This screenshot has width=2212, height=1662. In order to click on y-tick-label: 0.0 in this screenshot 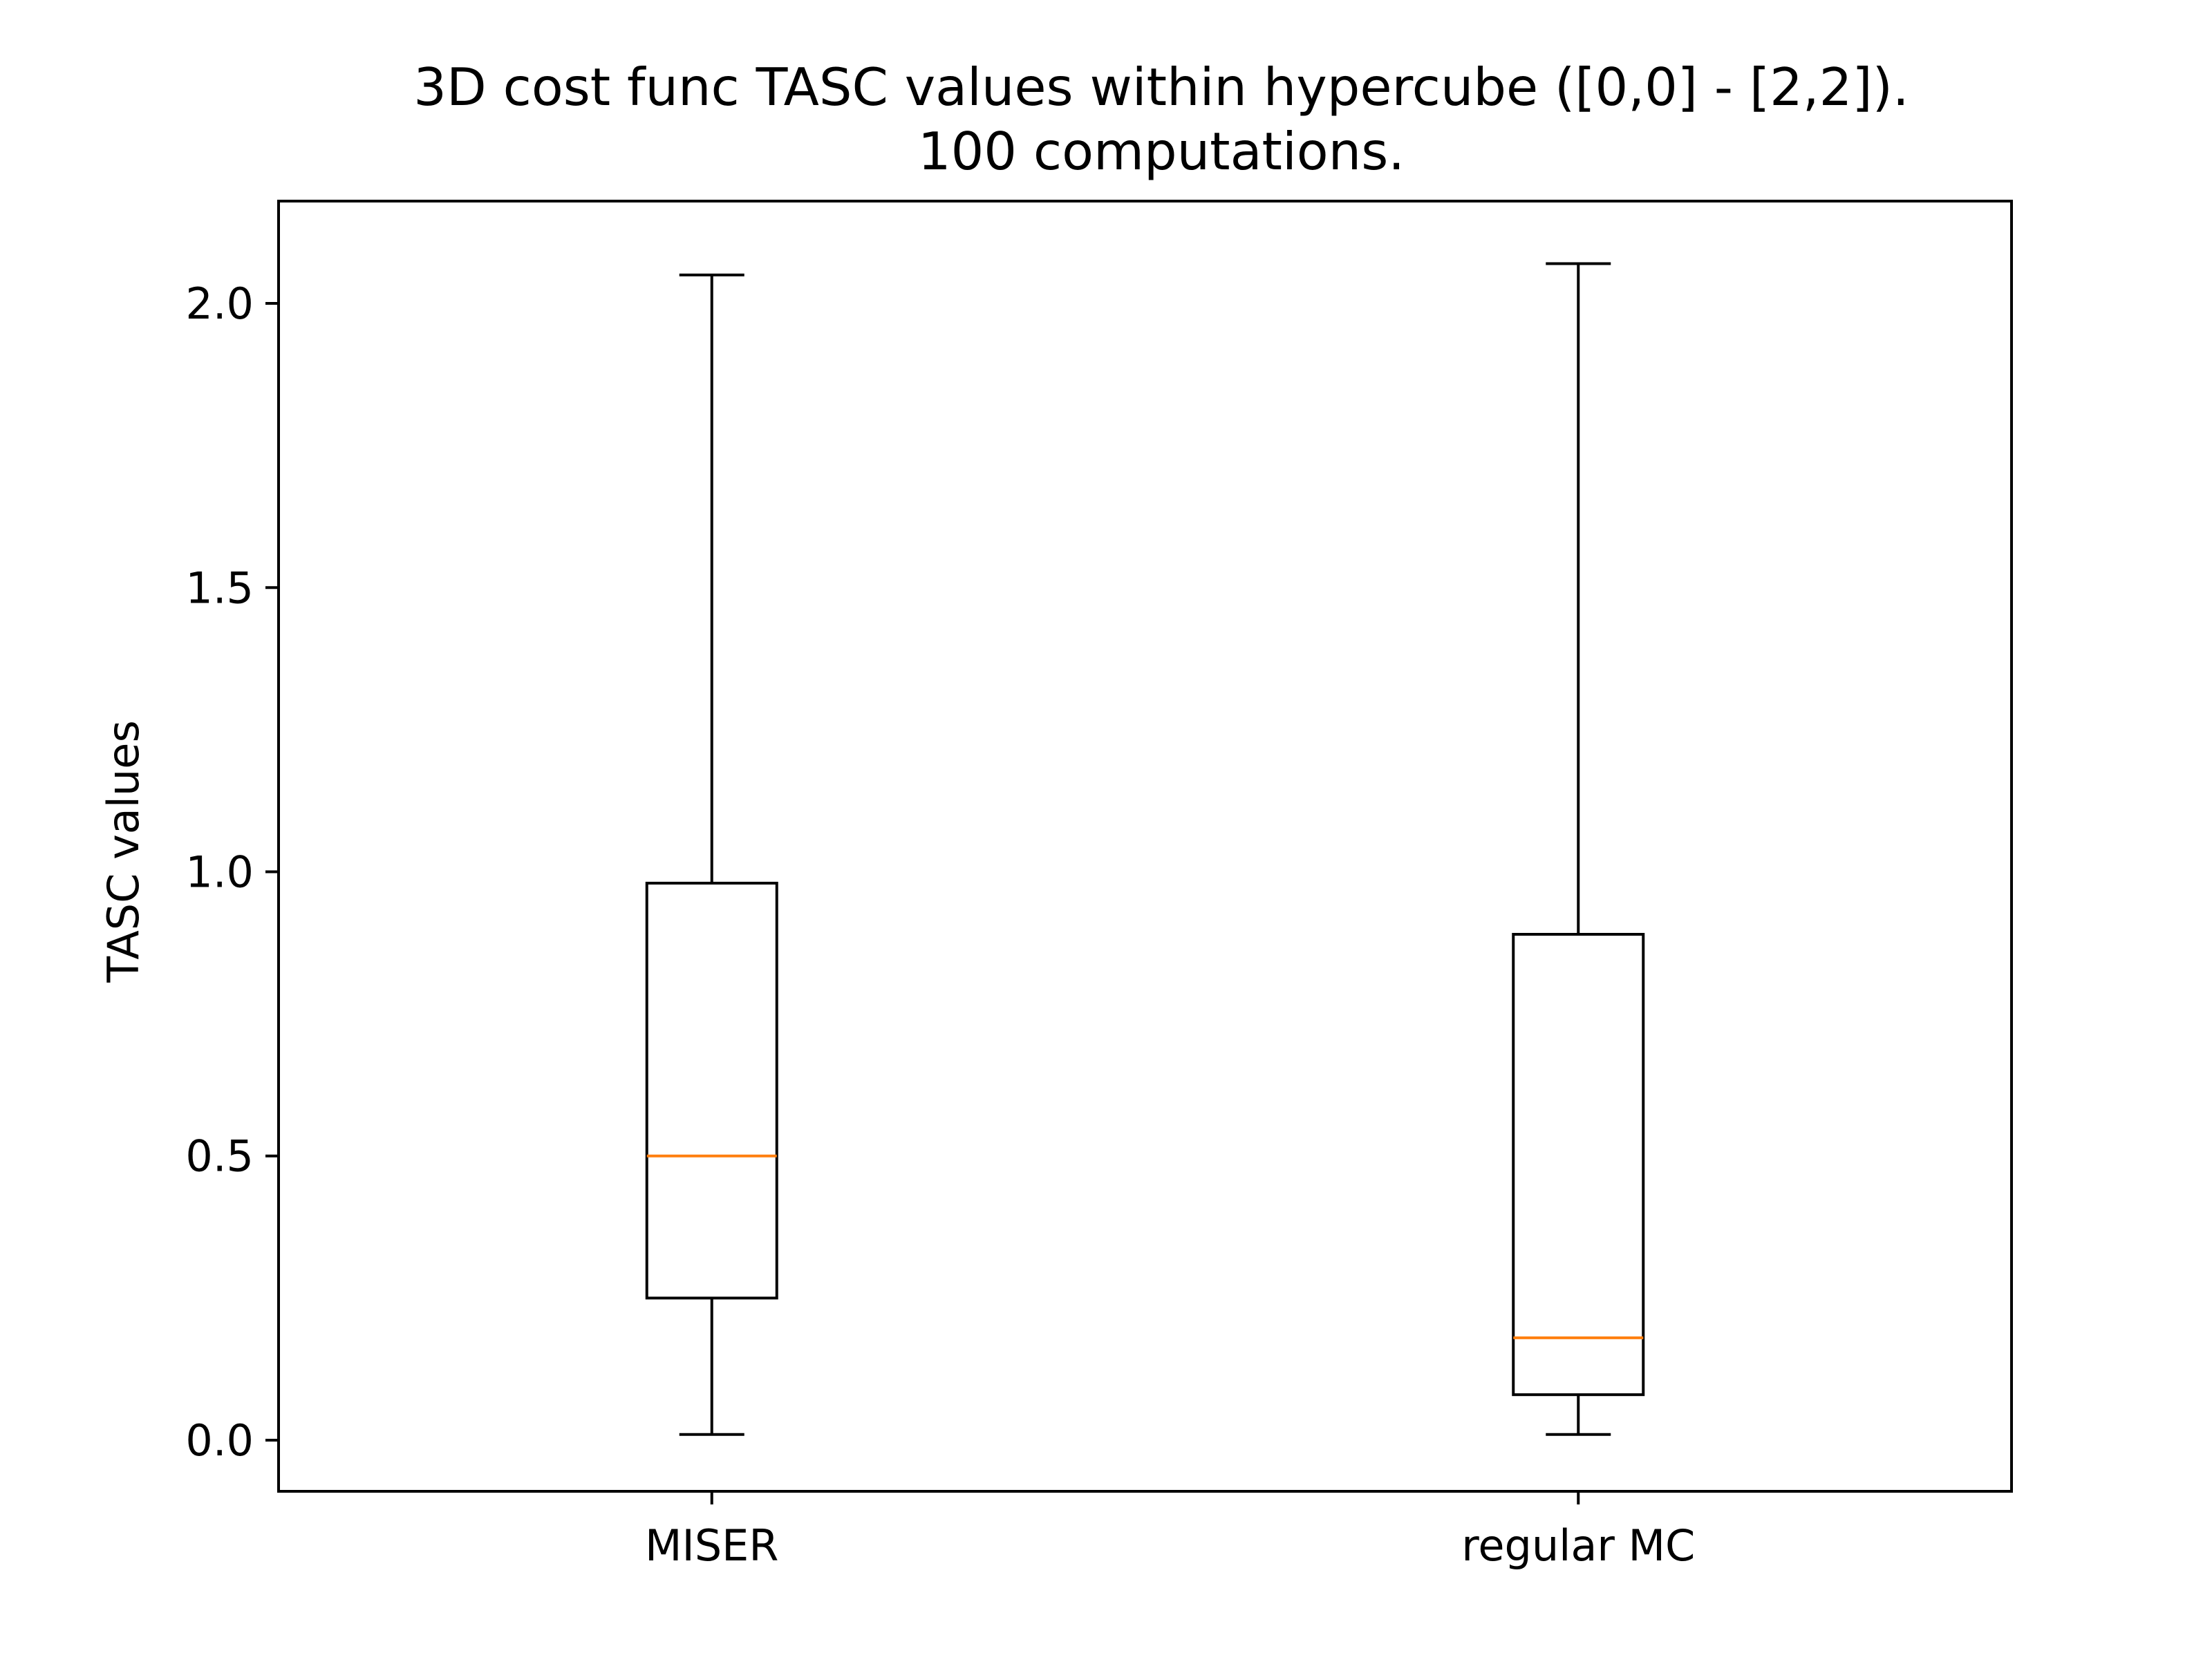, I will do `click(219, 1441)`.